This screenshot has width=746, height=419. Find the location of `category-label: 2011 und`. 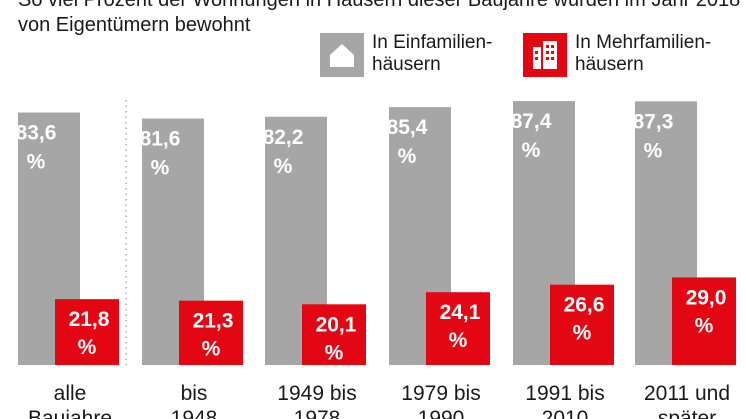

category-label: 2011 und is located at coordinates (687, 393).